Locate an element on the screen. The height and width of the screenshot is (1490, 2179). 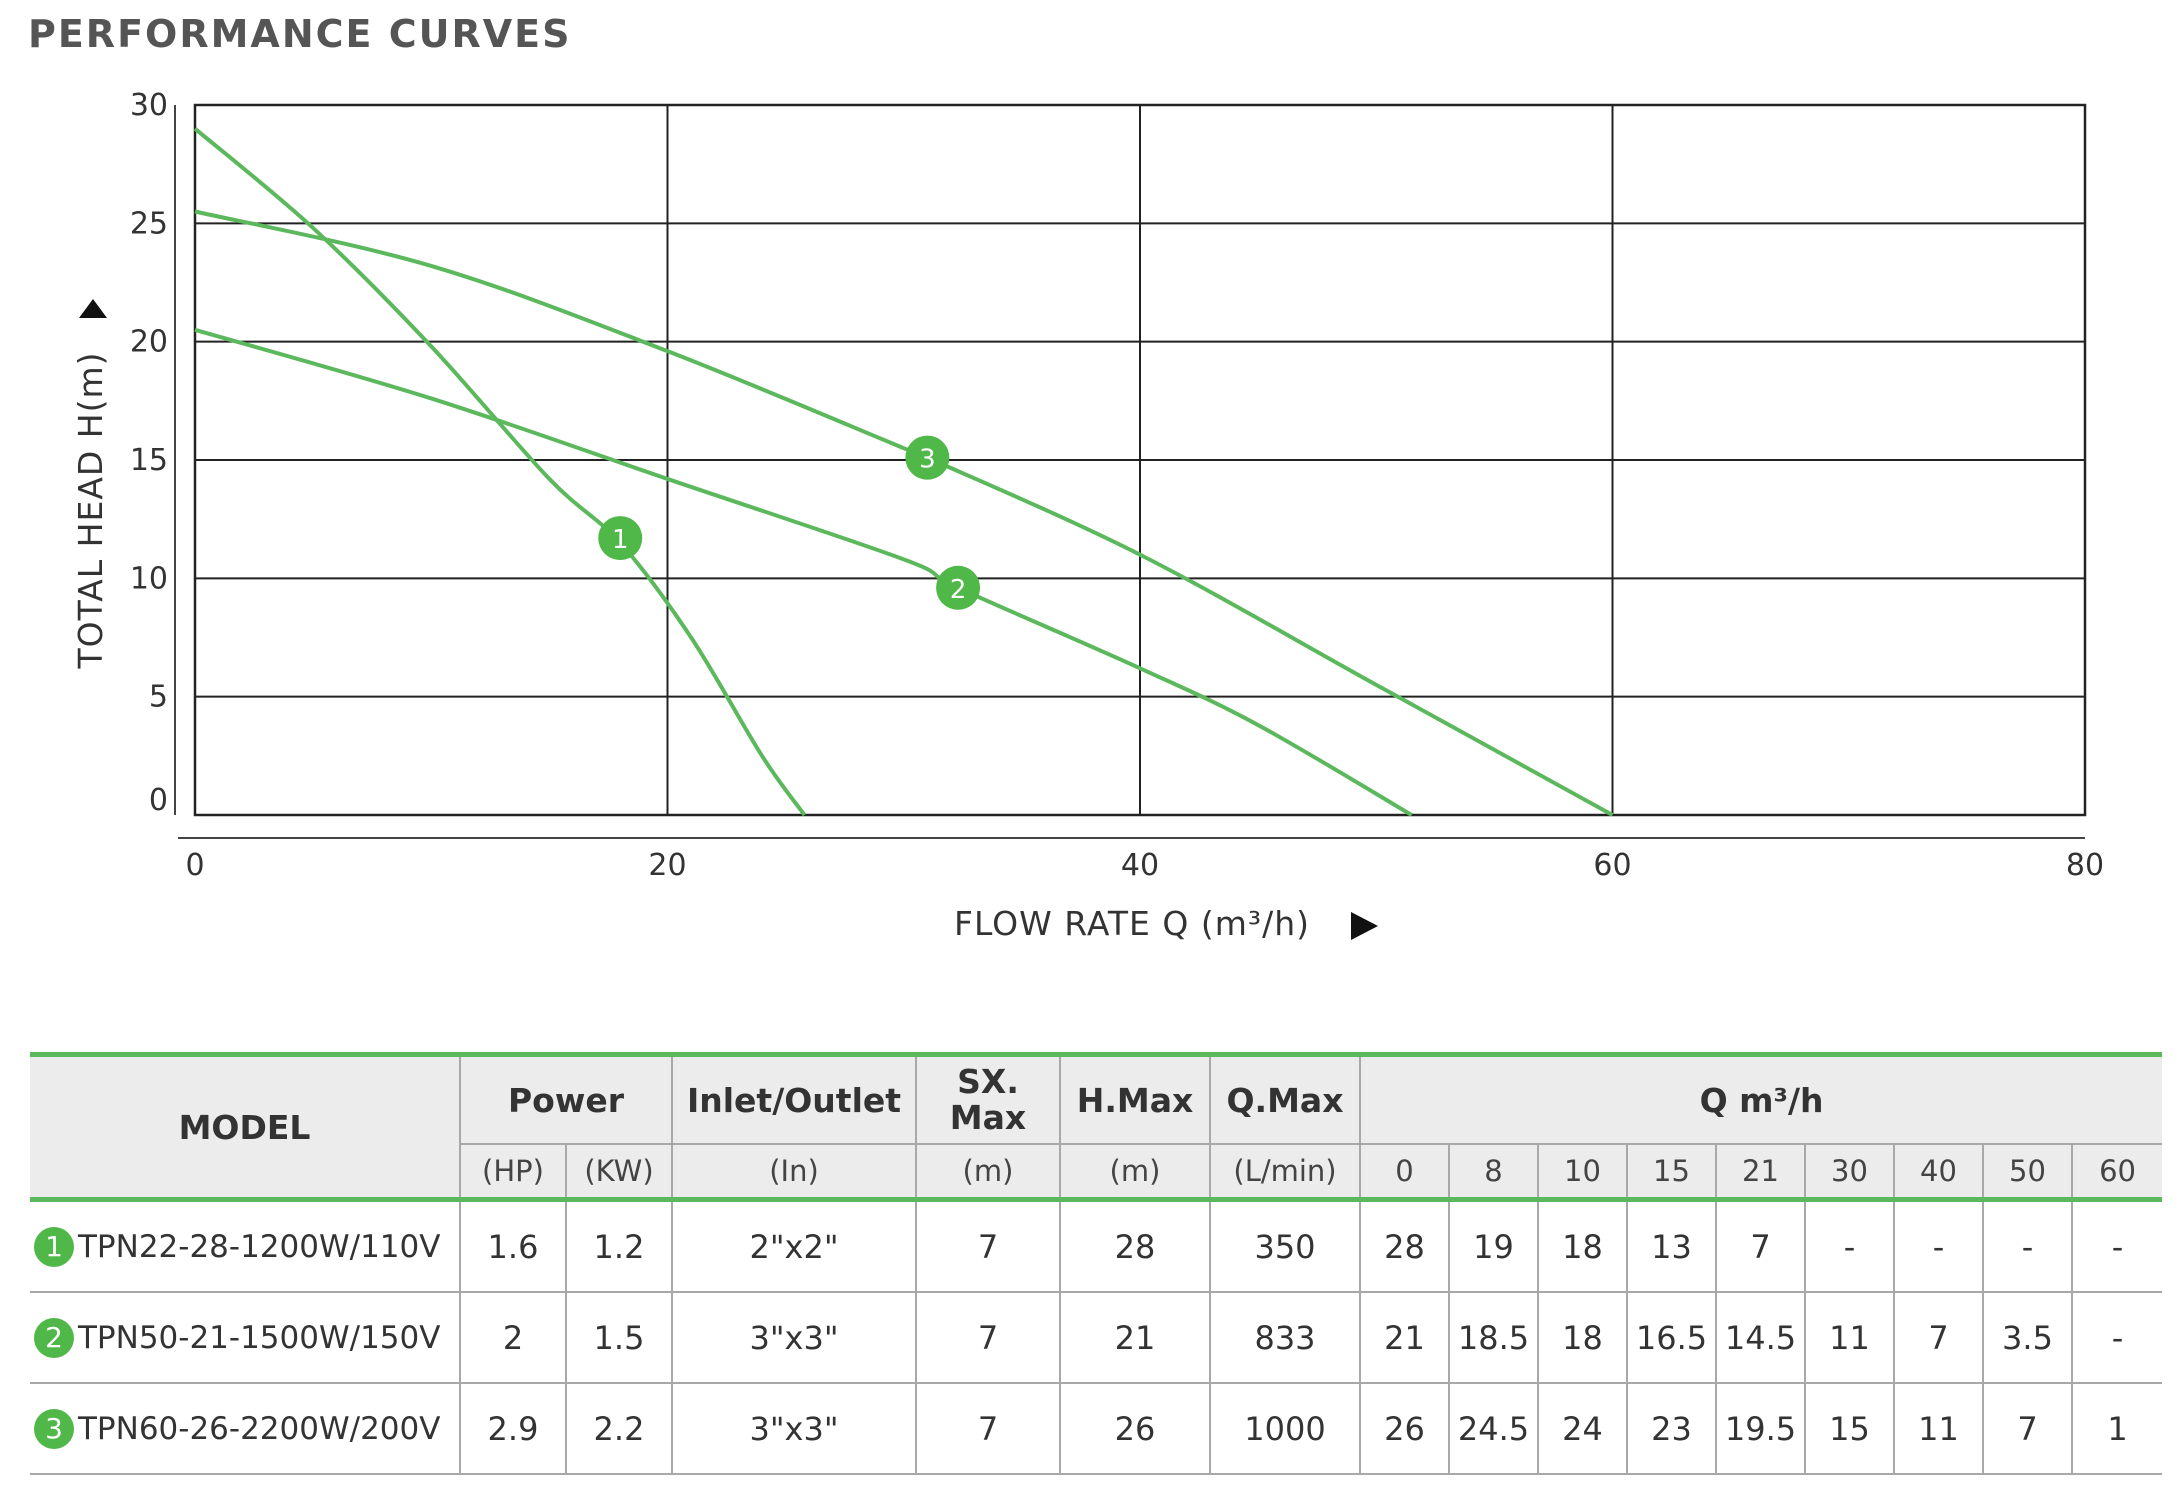
x-tick-label: 0 is located at coordinates (194, 865).